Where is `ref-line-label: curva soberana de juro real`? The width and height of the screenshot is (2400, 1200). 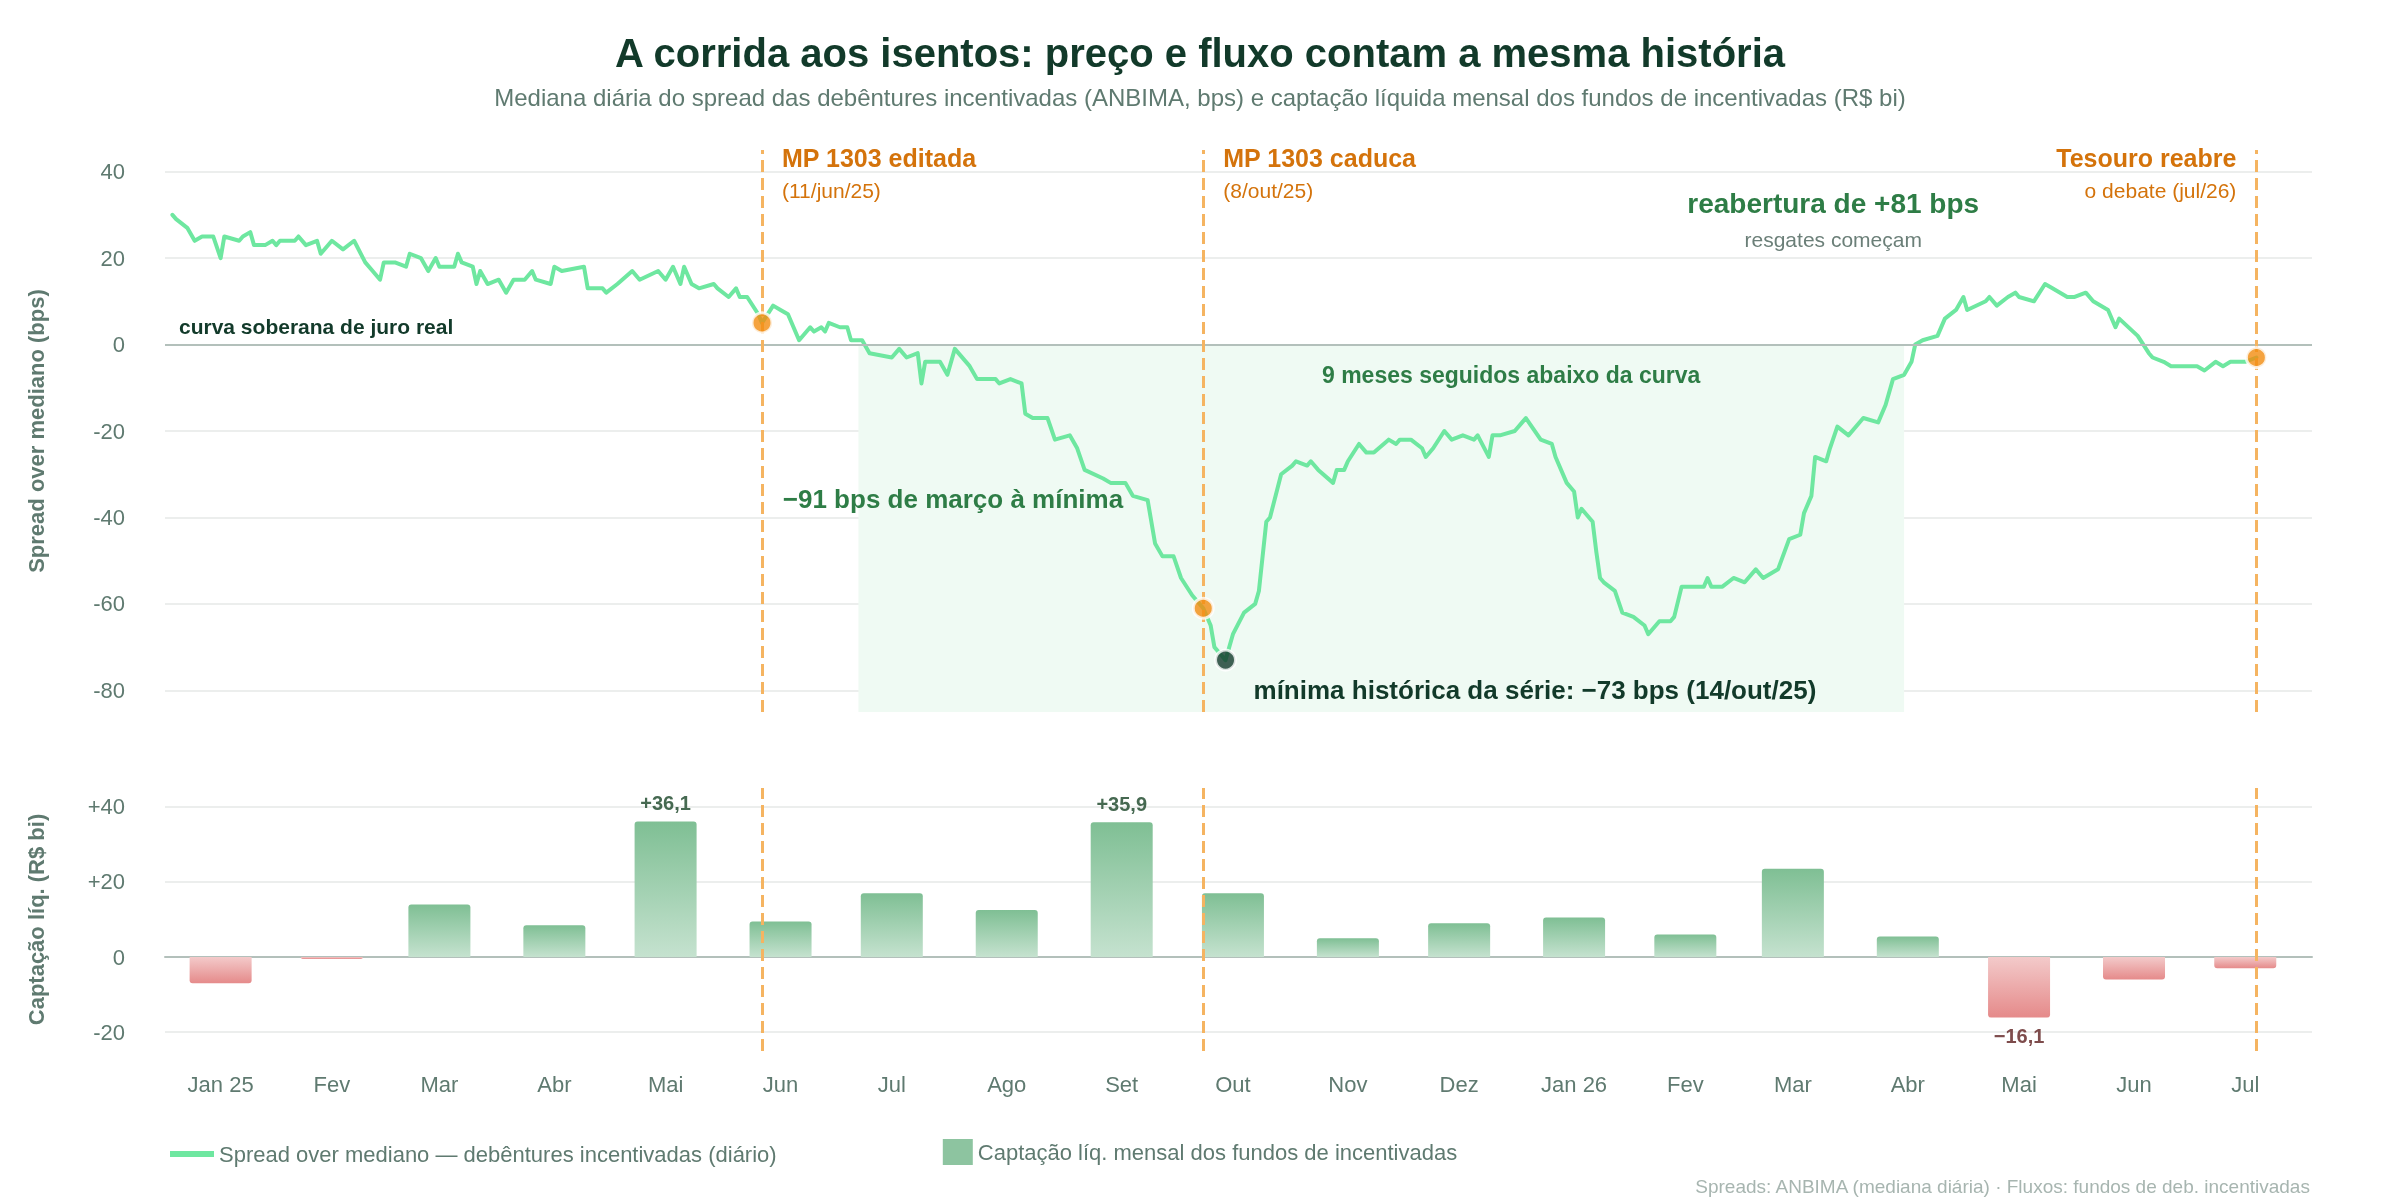 ref-line-label: curva soberana de juro real is located at coordinates (316, 326).